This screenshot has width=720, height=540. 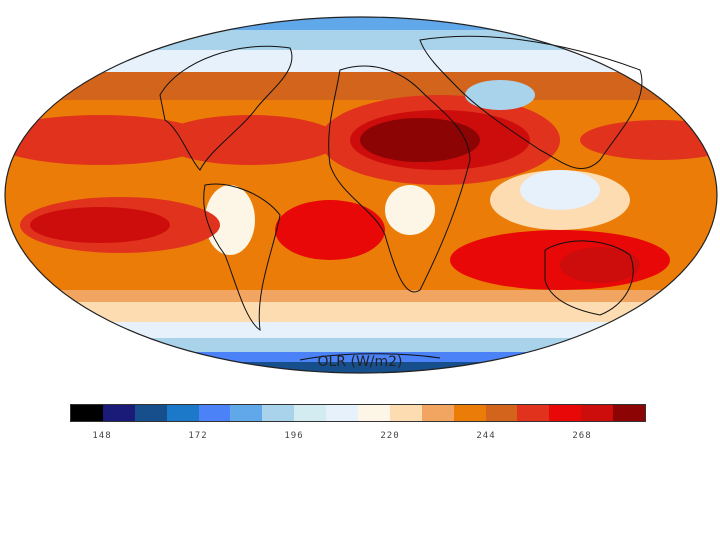 I want to click on colorbar, so click(x=358, y=413).